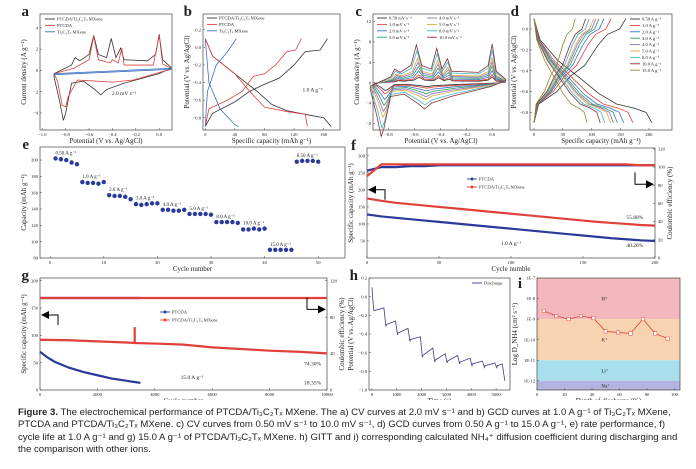 Image resolution: width=696 pixels, height=469 pixels. I want to click on legend-marker, so click(165, 312).